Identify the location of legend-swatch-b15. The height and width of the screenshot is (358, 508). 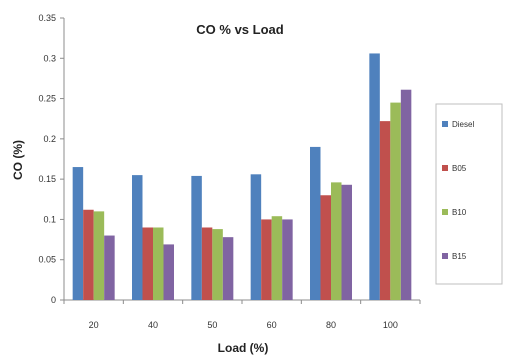
(445, 256).